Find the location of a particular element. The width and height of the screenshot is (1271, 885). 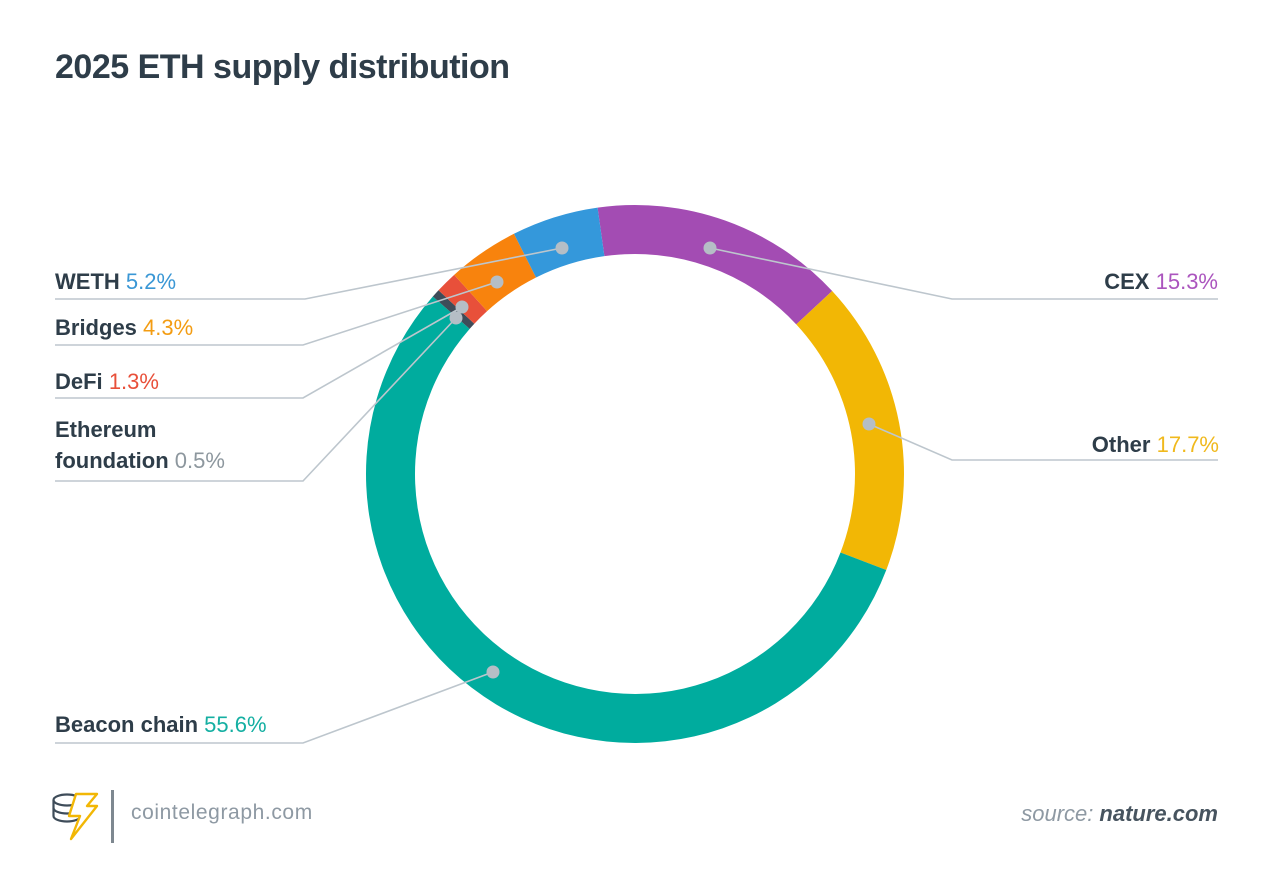

segment-value-cex: 15.3% is located at coordinates (1186, 281).